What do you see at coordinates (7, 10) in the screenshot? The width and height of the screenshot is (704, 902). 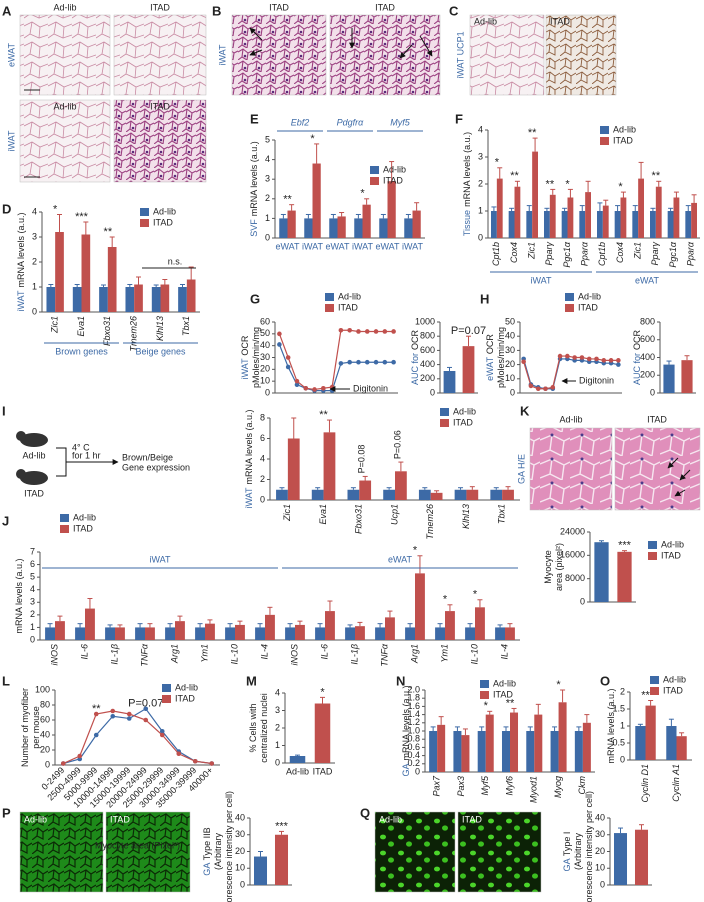 I see `panel-letter: A` at bounding box center [7, 10].